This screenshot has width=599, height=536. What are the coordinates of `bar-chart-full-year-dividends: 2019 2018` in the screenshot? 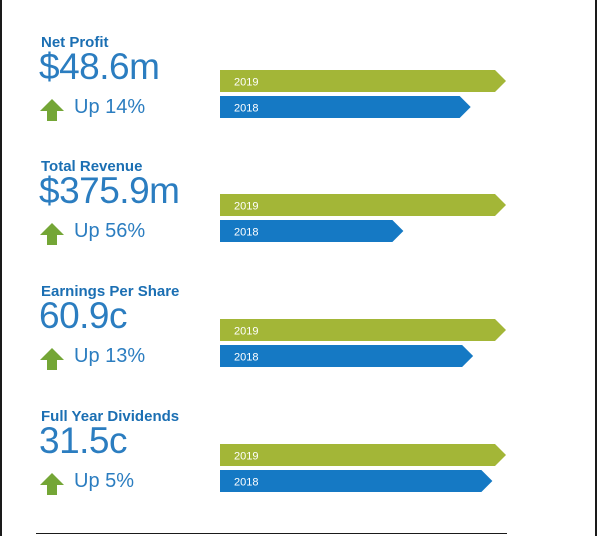 It's located at (363, 468).